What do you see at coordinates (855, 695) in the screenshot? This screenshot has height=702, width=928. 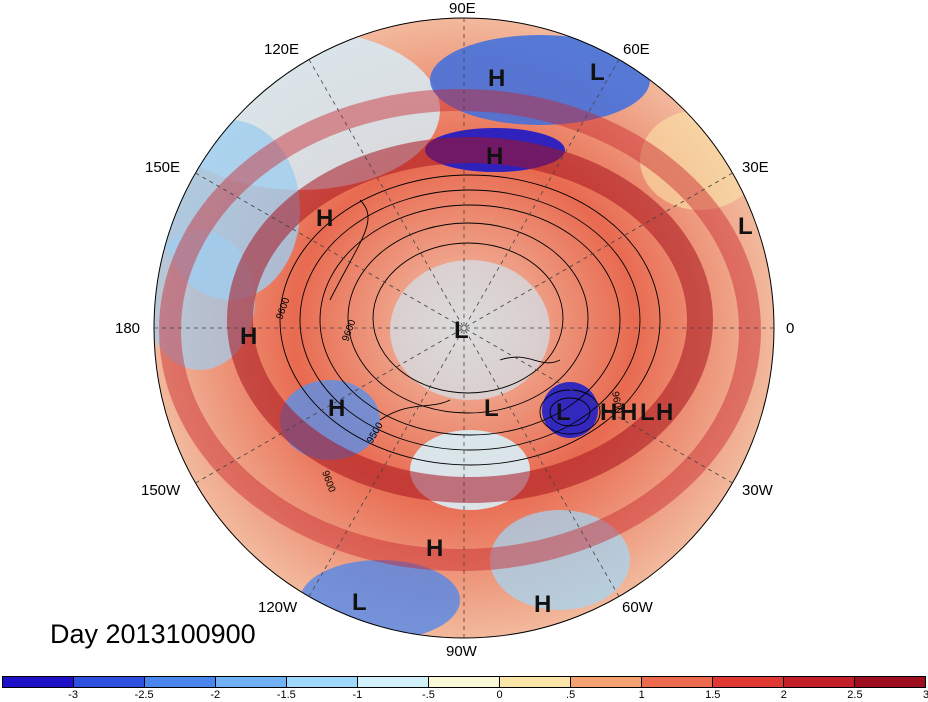 I see `colorbar-tick-label: 2.5` at bounding box center [855, 695].